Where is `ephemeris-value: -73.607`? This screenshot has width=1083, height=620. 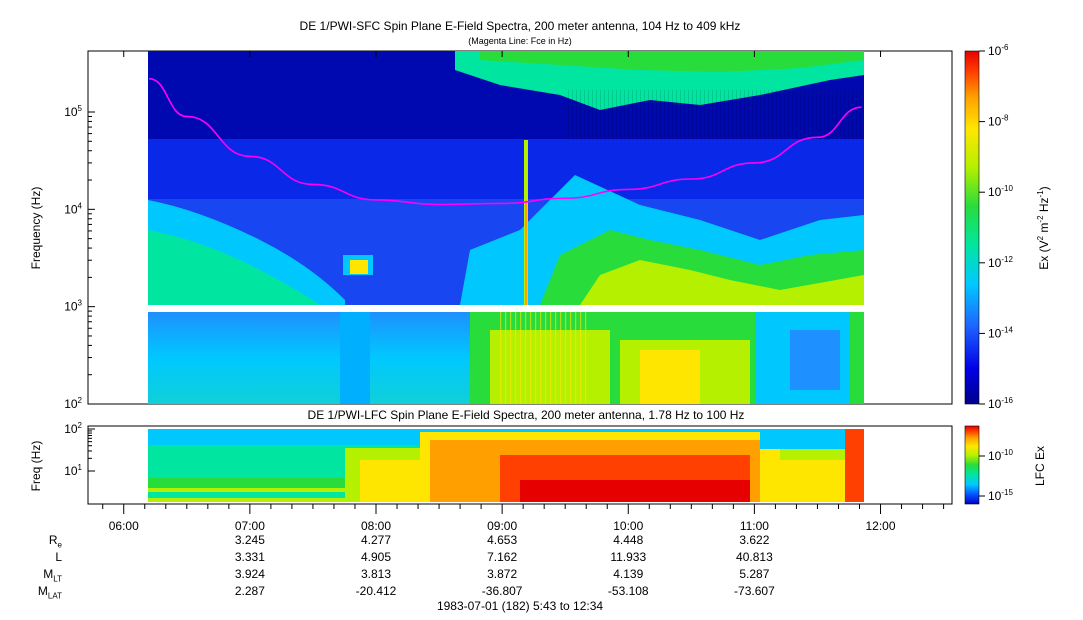
ephemeris-value: -73.607 is located at coordinates (754, 591).